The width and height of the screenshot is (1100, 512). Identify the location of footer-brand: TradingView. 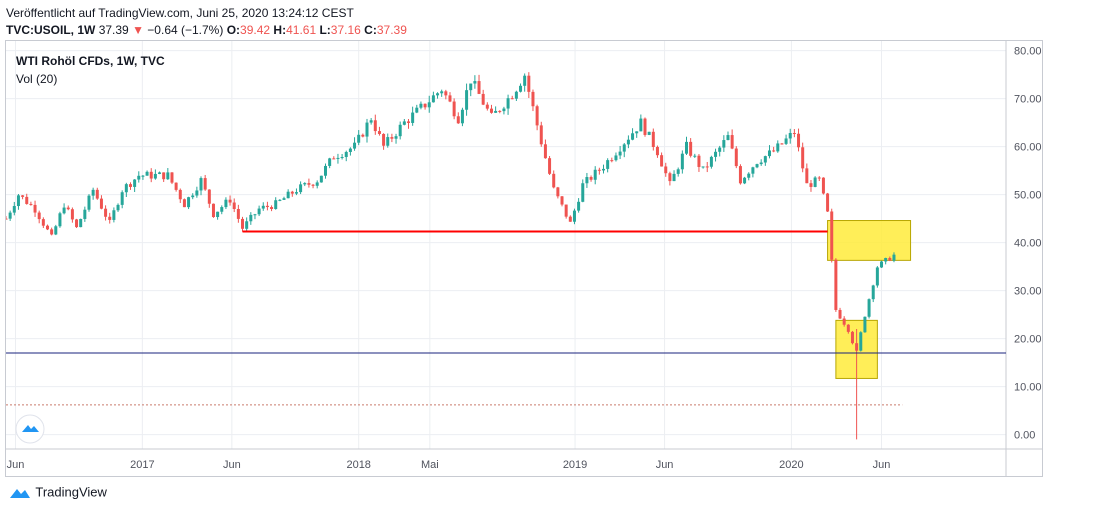
(71, 492).